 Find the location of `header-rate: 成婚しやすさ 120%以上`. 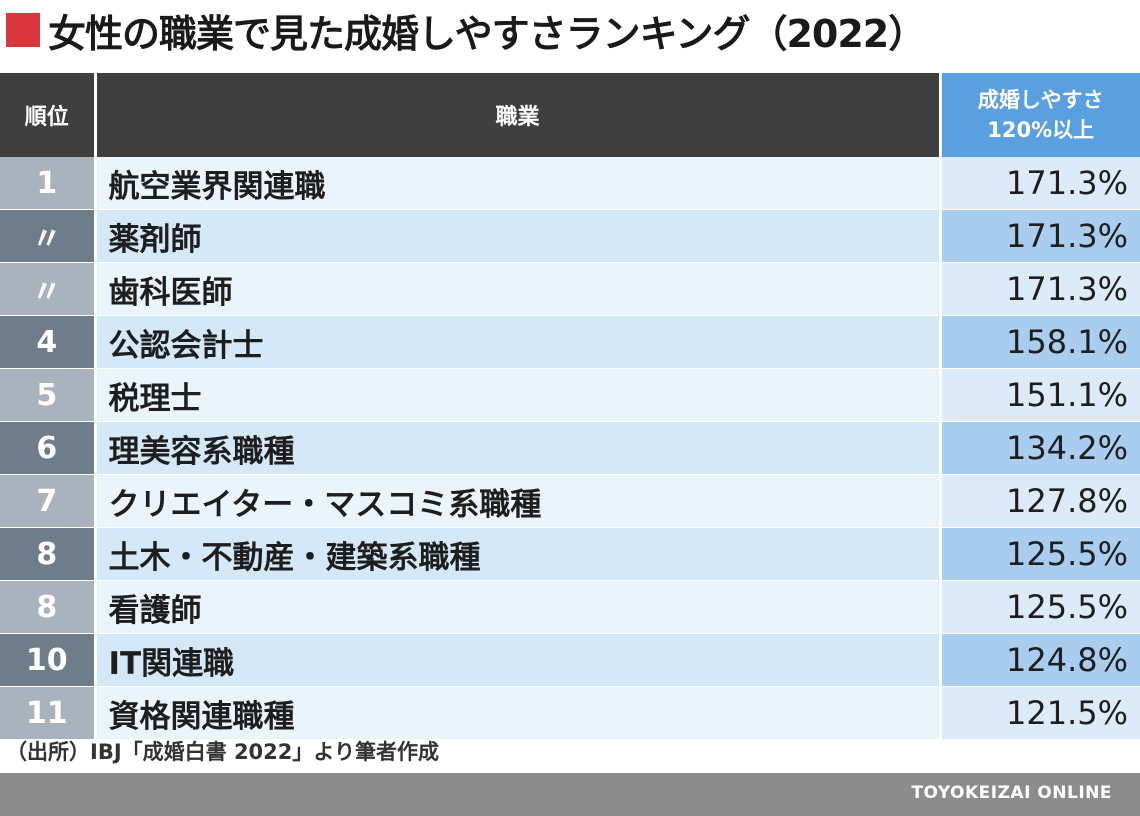

header-rate: 成婚しやすさ 120%以上 is located at coordinates (1040, 115).